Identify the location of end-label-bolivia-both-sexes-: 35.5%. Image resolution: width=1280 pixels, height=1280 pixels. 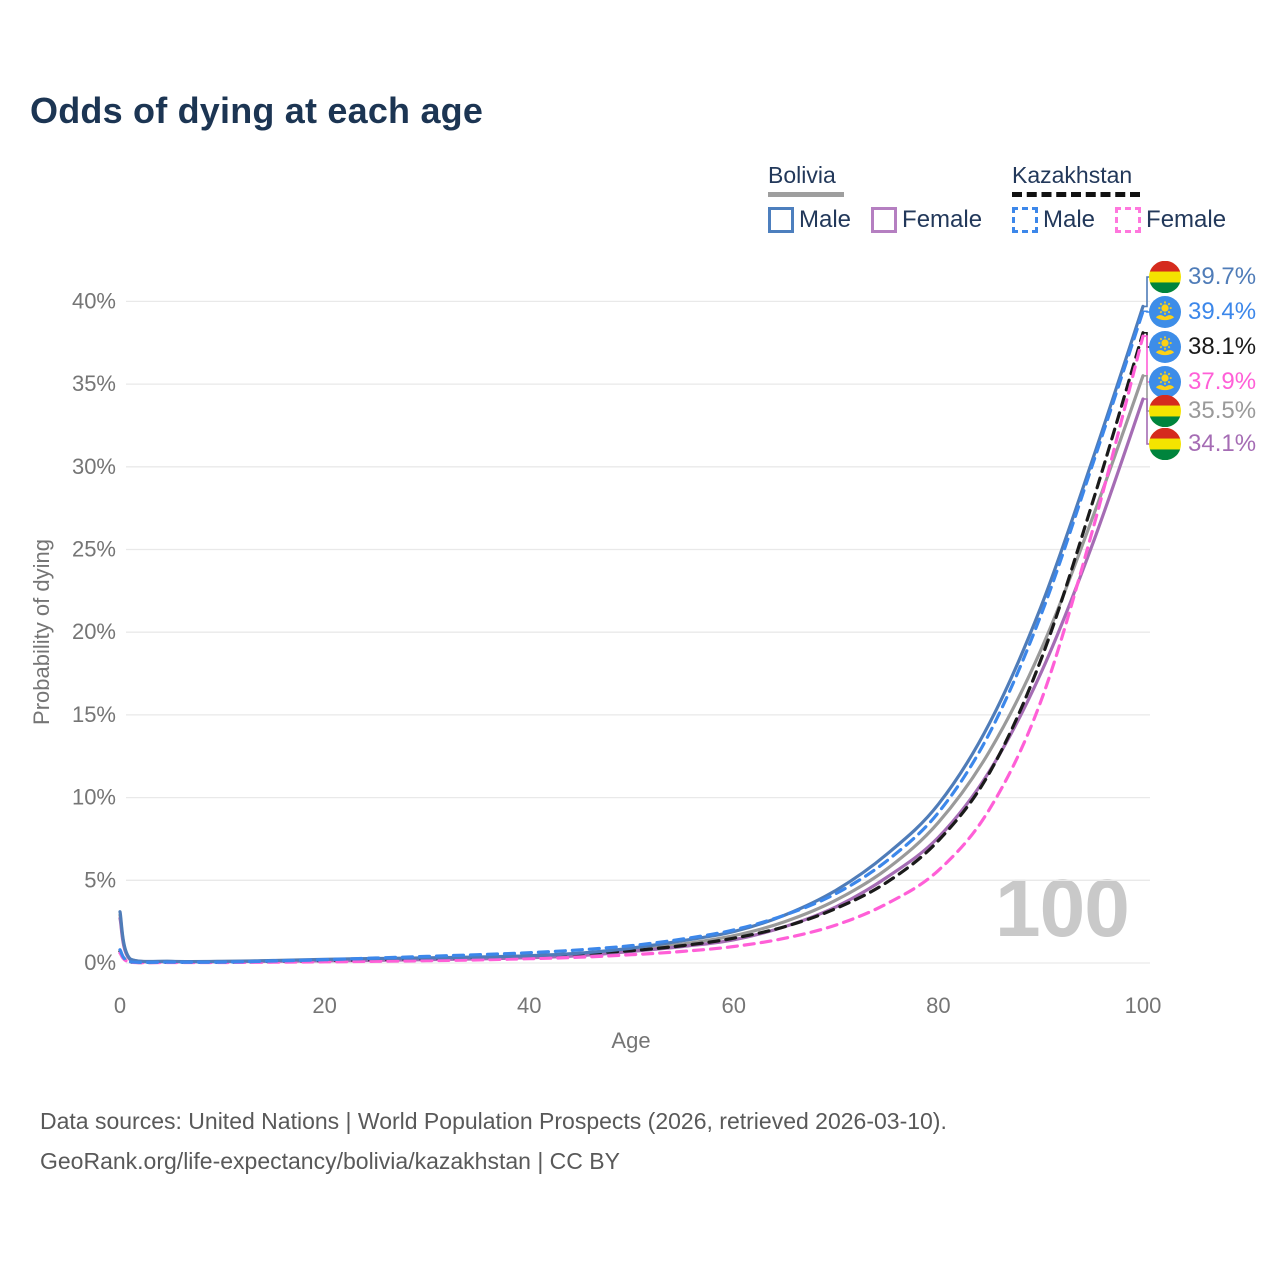
(1202, 411).